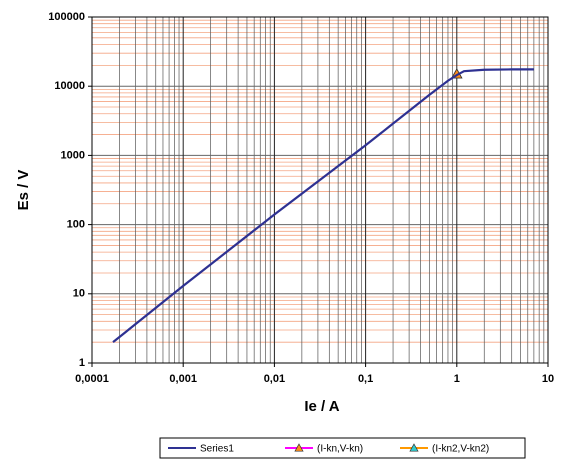  I want to click on x-tick-label: 10, so click(548, 379).